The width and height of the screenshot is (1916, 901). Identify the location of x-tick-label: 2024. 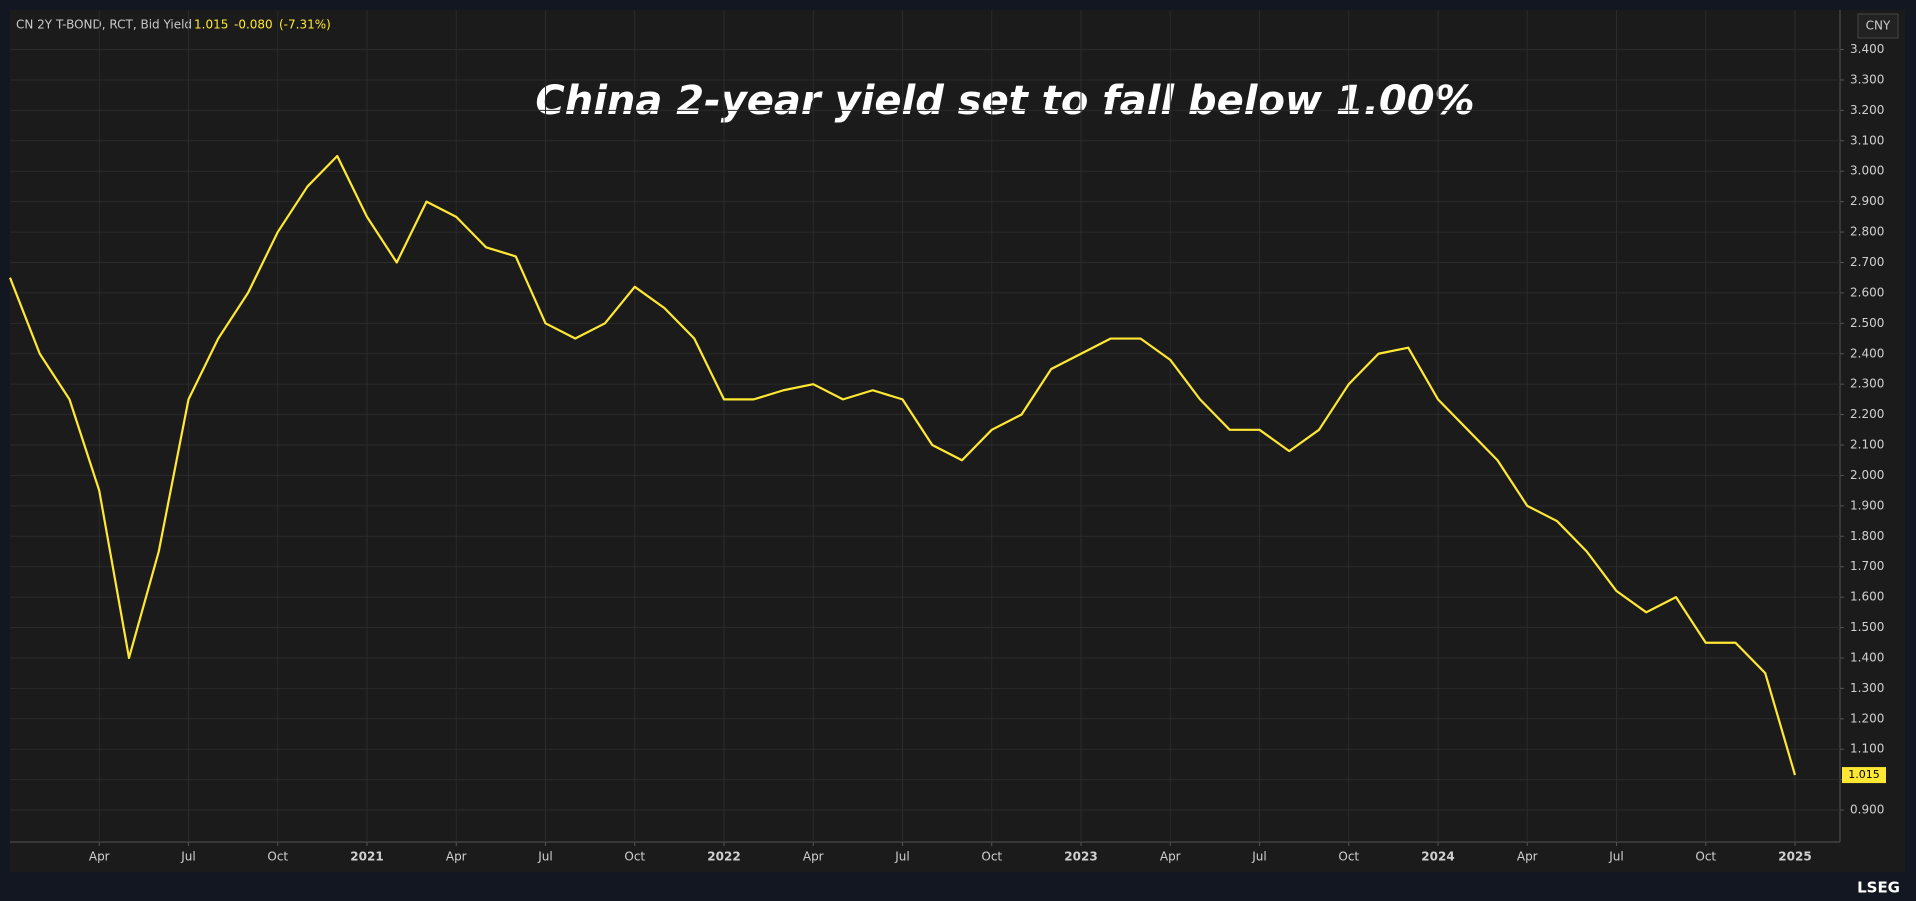
(1437, 857).